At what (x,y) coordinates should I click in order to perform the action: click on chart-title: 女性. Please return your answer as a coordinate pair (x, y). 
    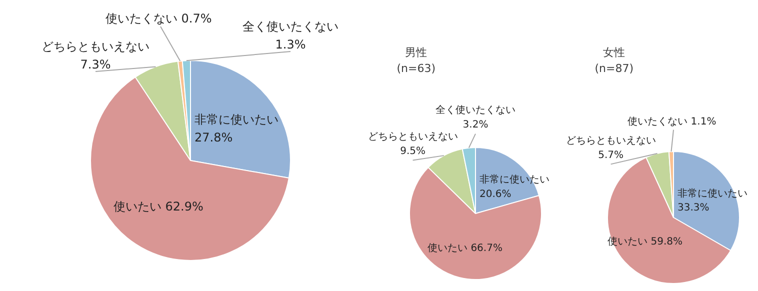
    Looking at the image, I should click on (614, 52).